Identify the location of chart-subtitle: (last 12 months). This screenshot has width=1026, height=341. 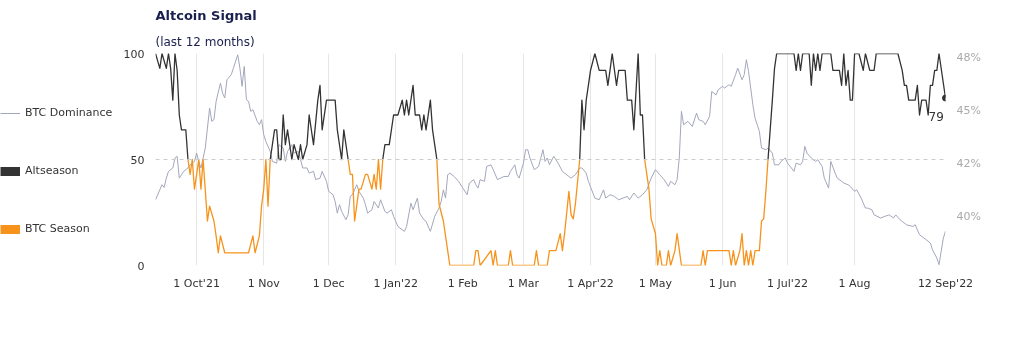
(205, 41).